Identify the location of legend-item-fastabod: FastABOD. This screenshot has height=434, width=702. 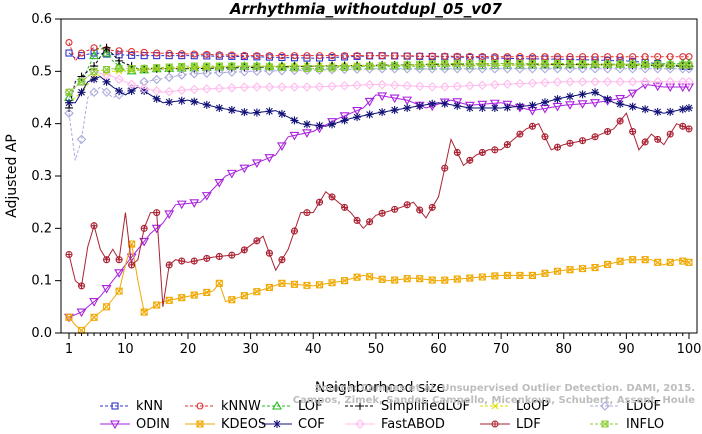
(395, 424).